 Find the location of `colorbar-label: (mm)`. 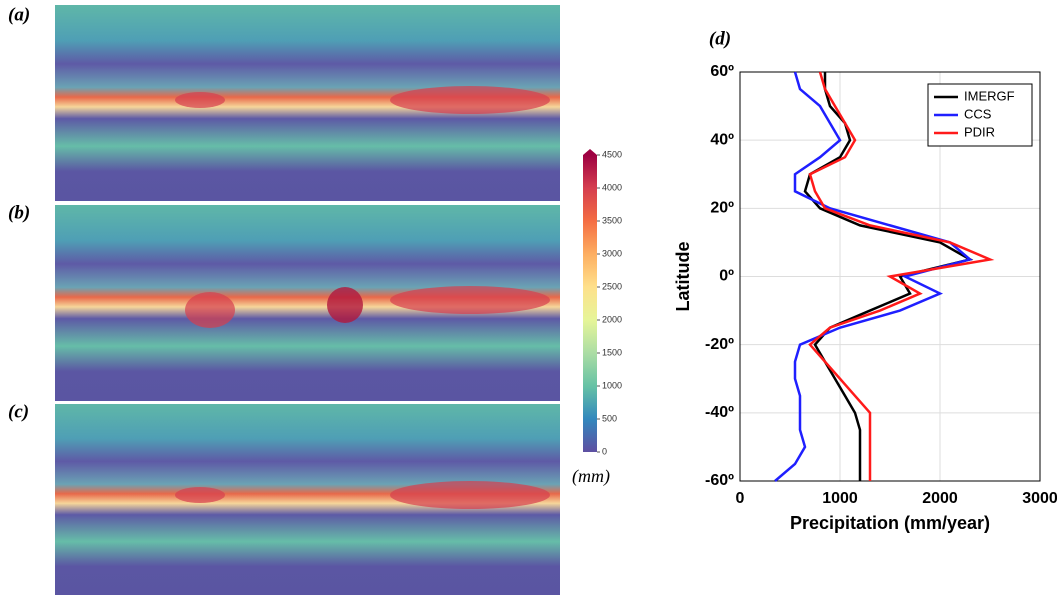

colorbar-label: (mm) is located at coordinates (591, 476).